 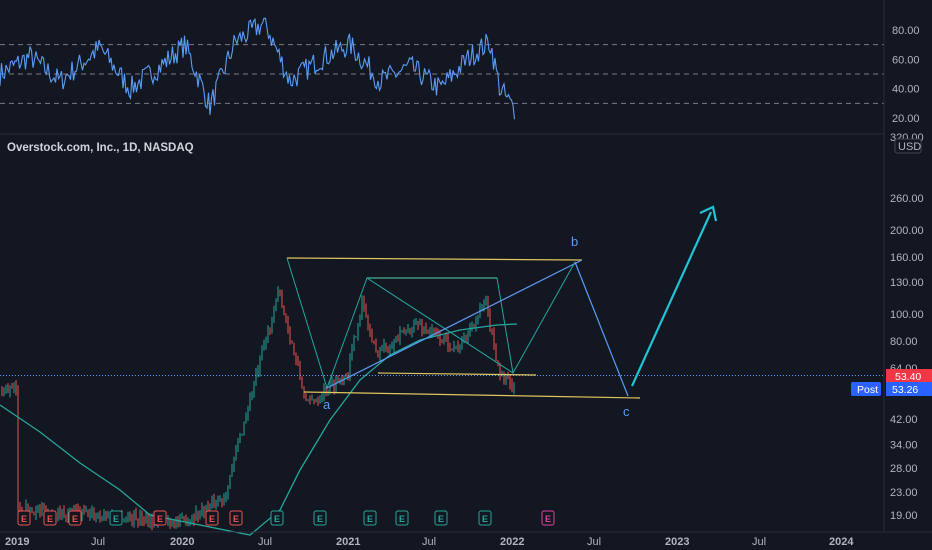 I want to click on channel-top-line, so click(x=434, y=259).